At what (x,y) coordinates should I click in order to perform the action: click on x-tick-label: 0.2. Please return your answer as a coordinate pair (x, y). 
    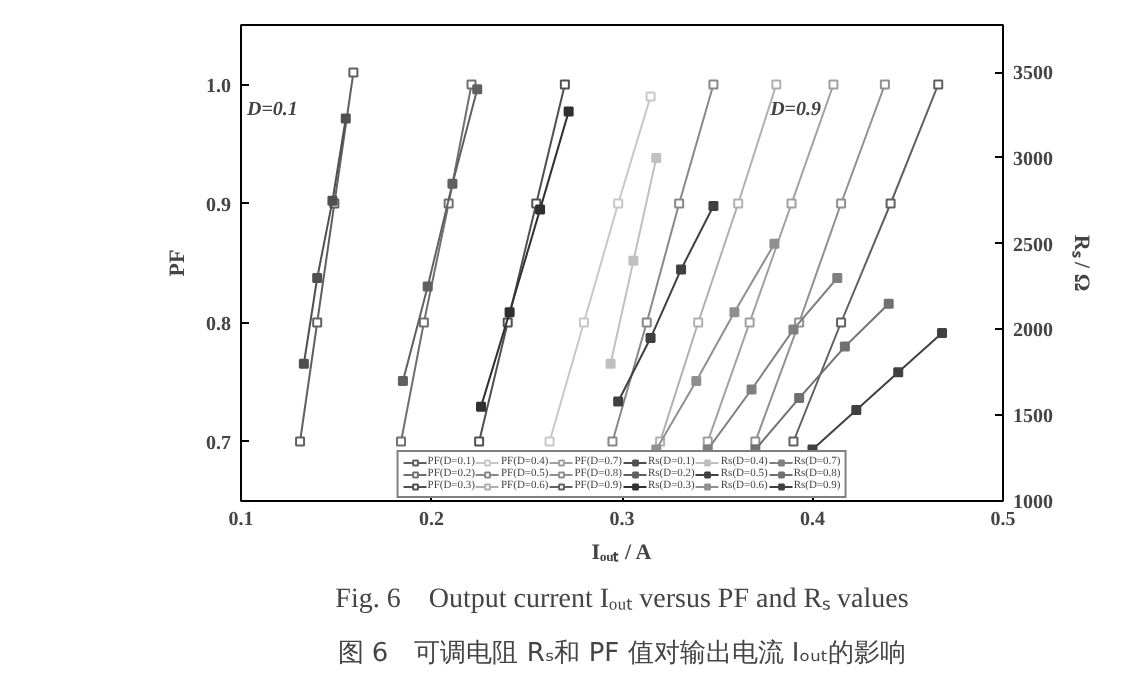
    Looking at the image, I should click on (431, 520).